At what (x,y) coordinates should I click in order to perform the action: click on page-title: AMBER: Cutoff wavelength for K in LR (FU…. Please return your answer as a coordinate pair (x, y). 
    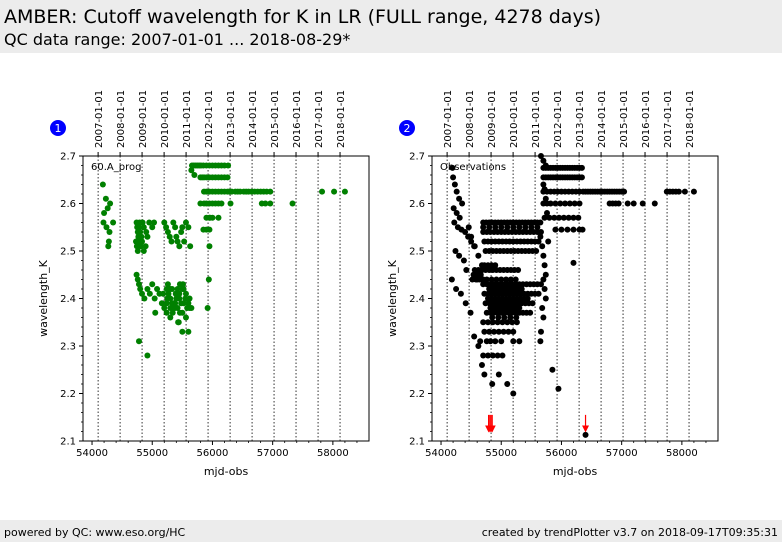
    Looking at the image, I should click on (303, 17).